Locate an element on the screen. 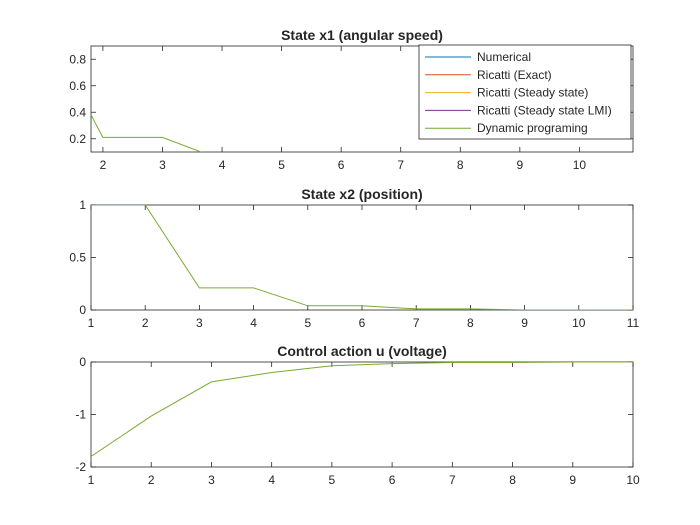  y-tick-label: 0.5 is located at coordinates (77, 258).